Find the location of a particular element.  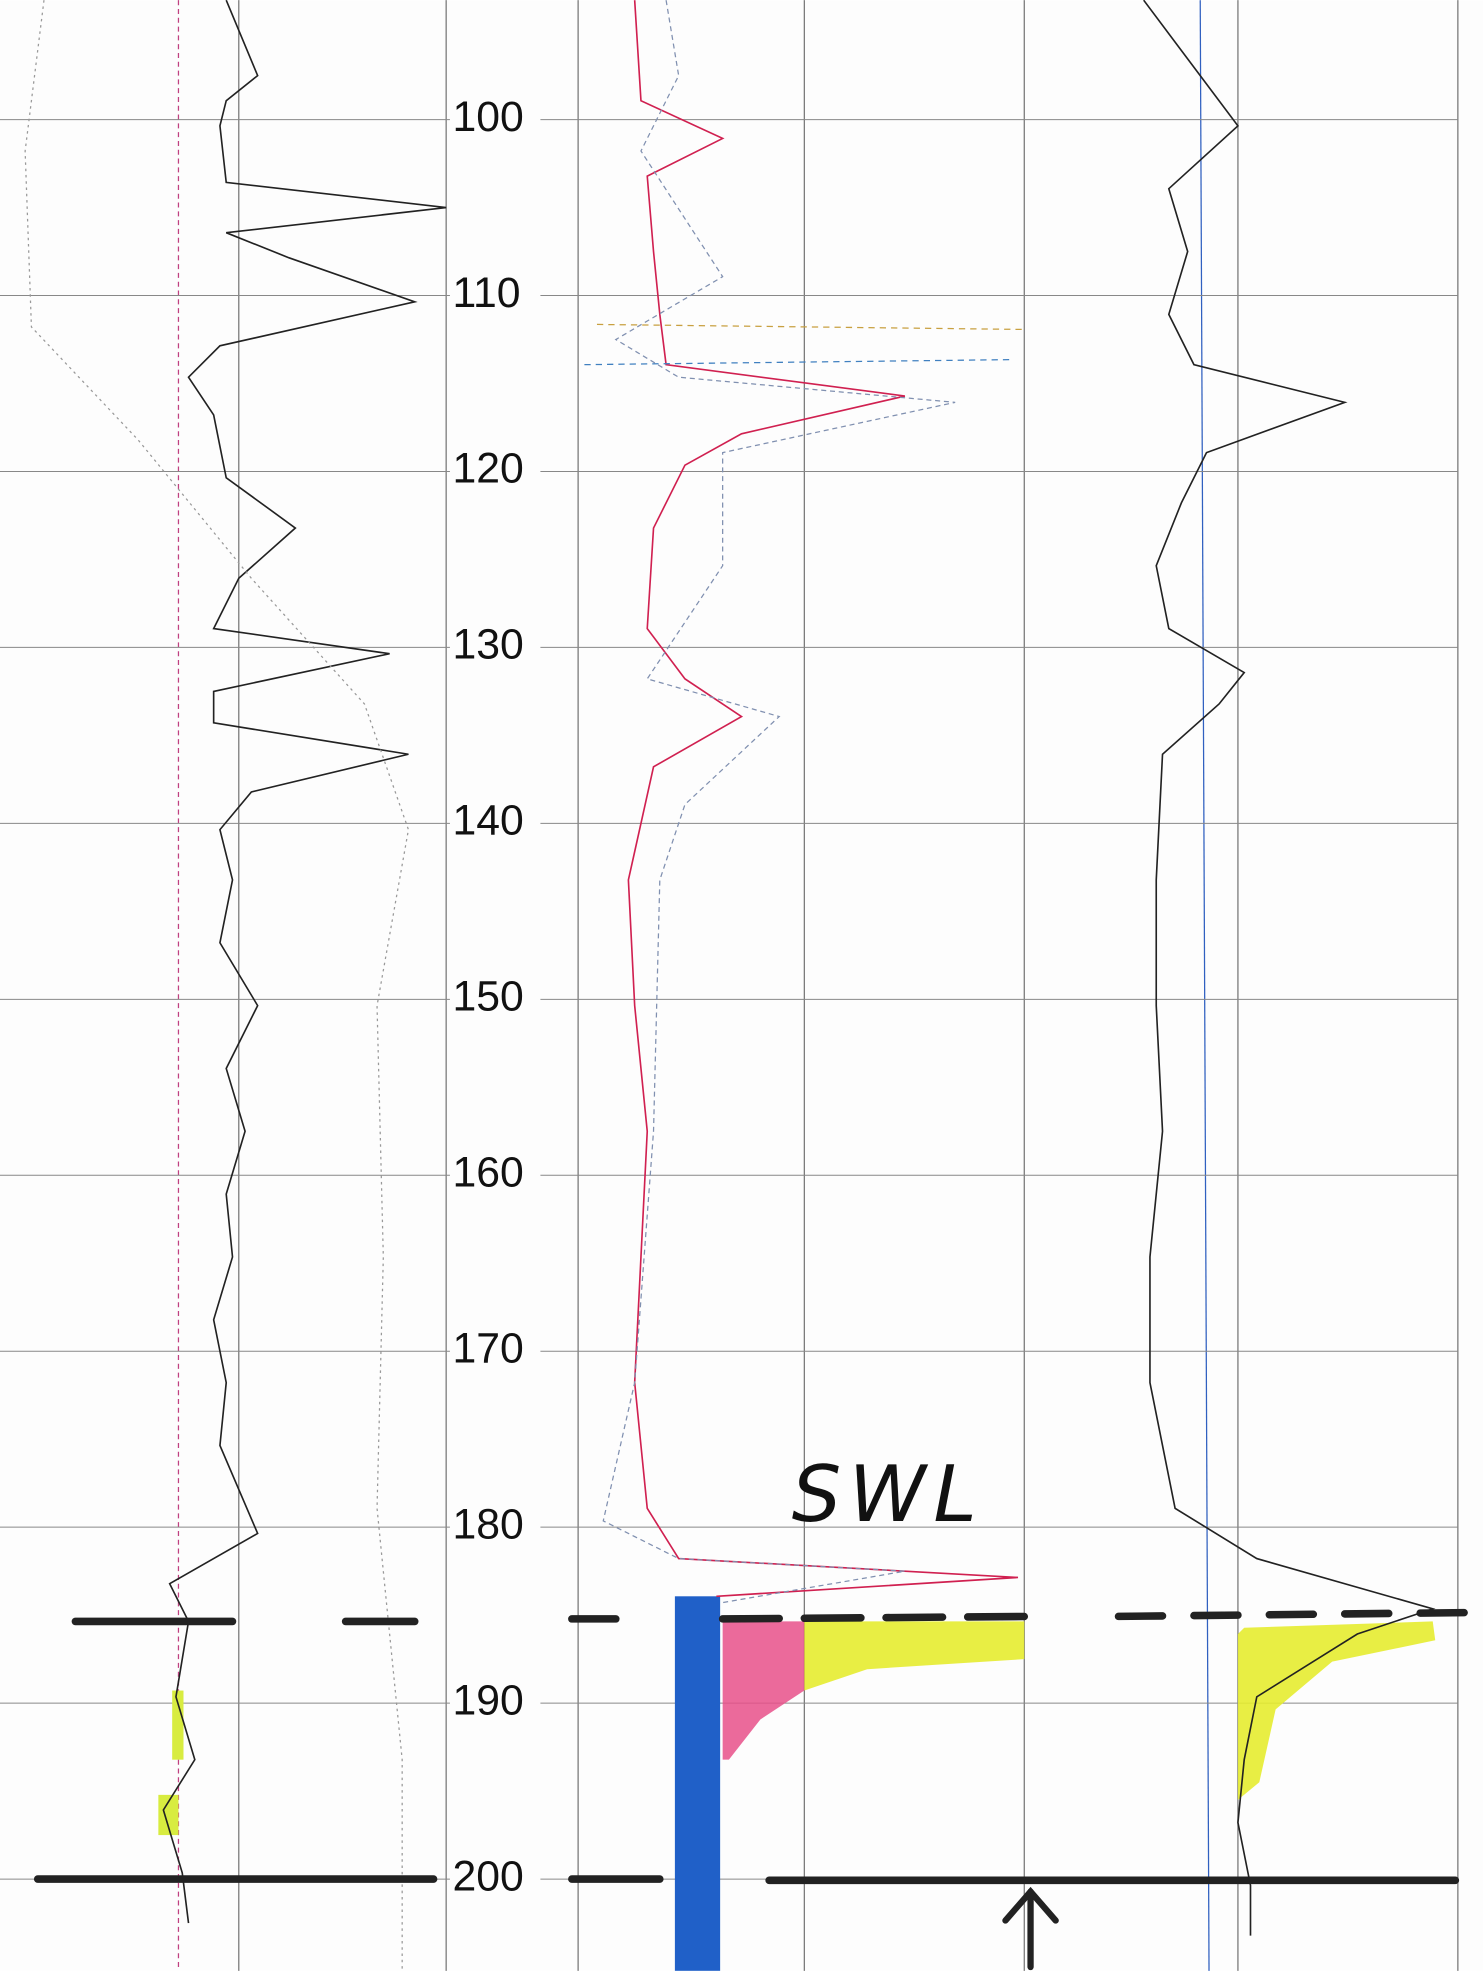

ref-line is located at coordinates (1204, 985).